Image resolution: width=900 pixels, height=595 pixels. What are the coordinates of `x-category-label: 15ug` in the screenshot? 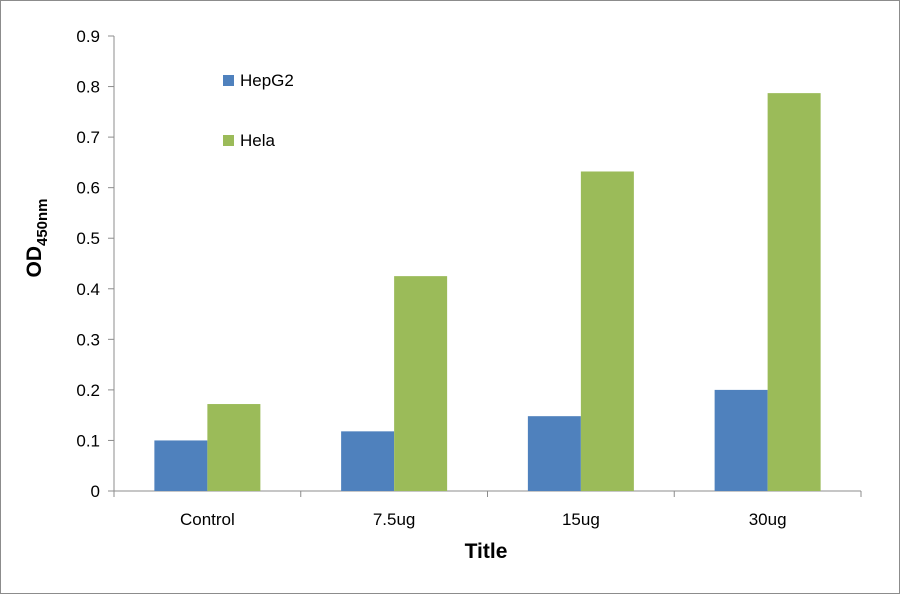 It's located at (581, 519).